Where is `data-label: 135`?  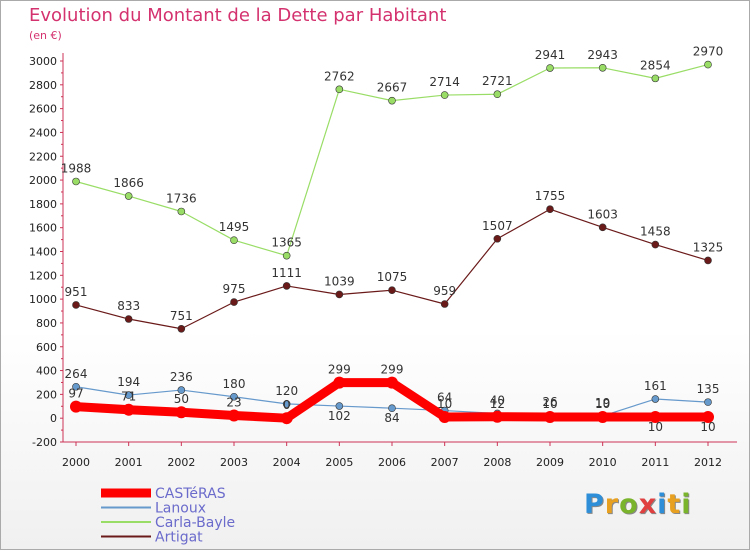 data-label: 135 is located at coordinates (708, 389).